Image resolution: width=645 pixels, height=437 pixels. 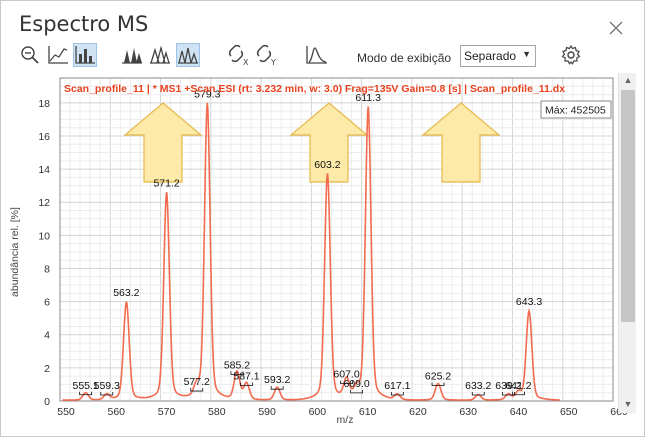 I want to click on x-tick-label: 610, so click(x=368, y=412).